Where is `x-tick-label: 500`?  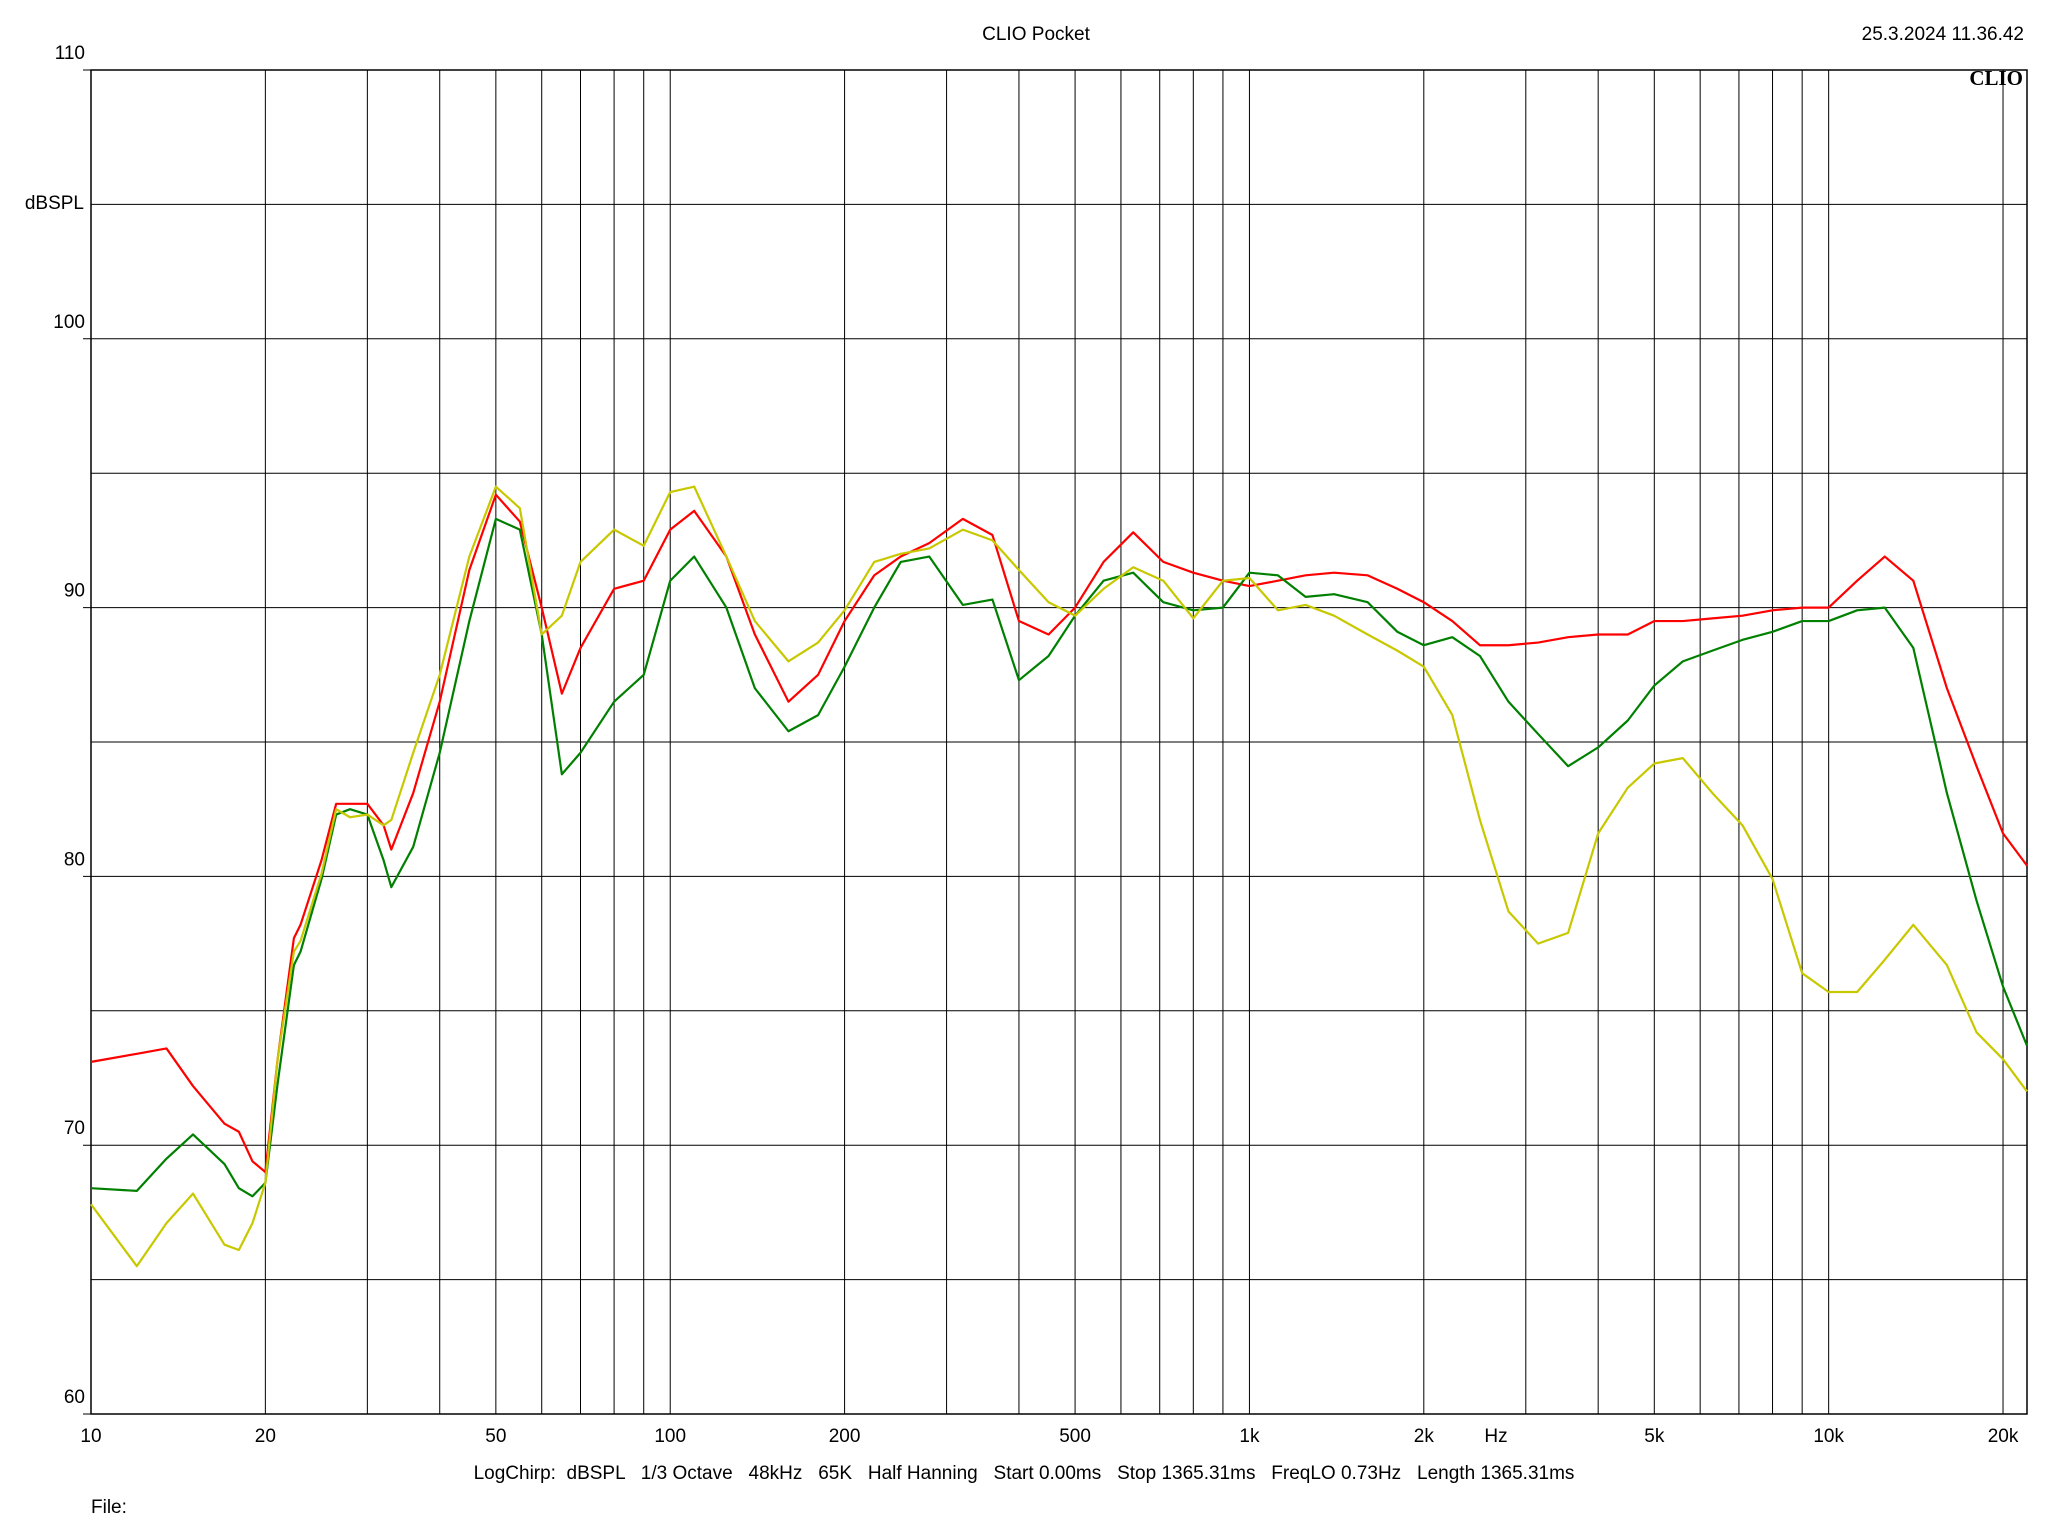 x-tick-label: 500 is located at coordinates (1075, 1436).